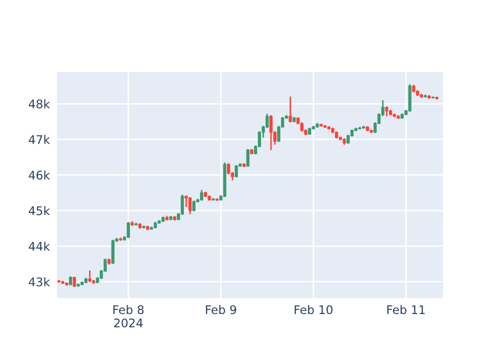 This screenshot has width=500, height=357. Describe the element at coordinates (39, 175) in the screenshot. I see `y-tick-label: 46k` at that location.